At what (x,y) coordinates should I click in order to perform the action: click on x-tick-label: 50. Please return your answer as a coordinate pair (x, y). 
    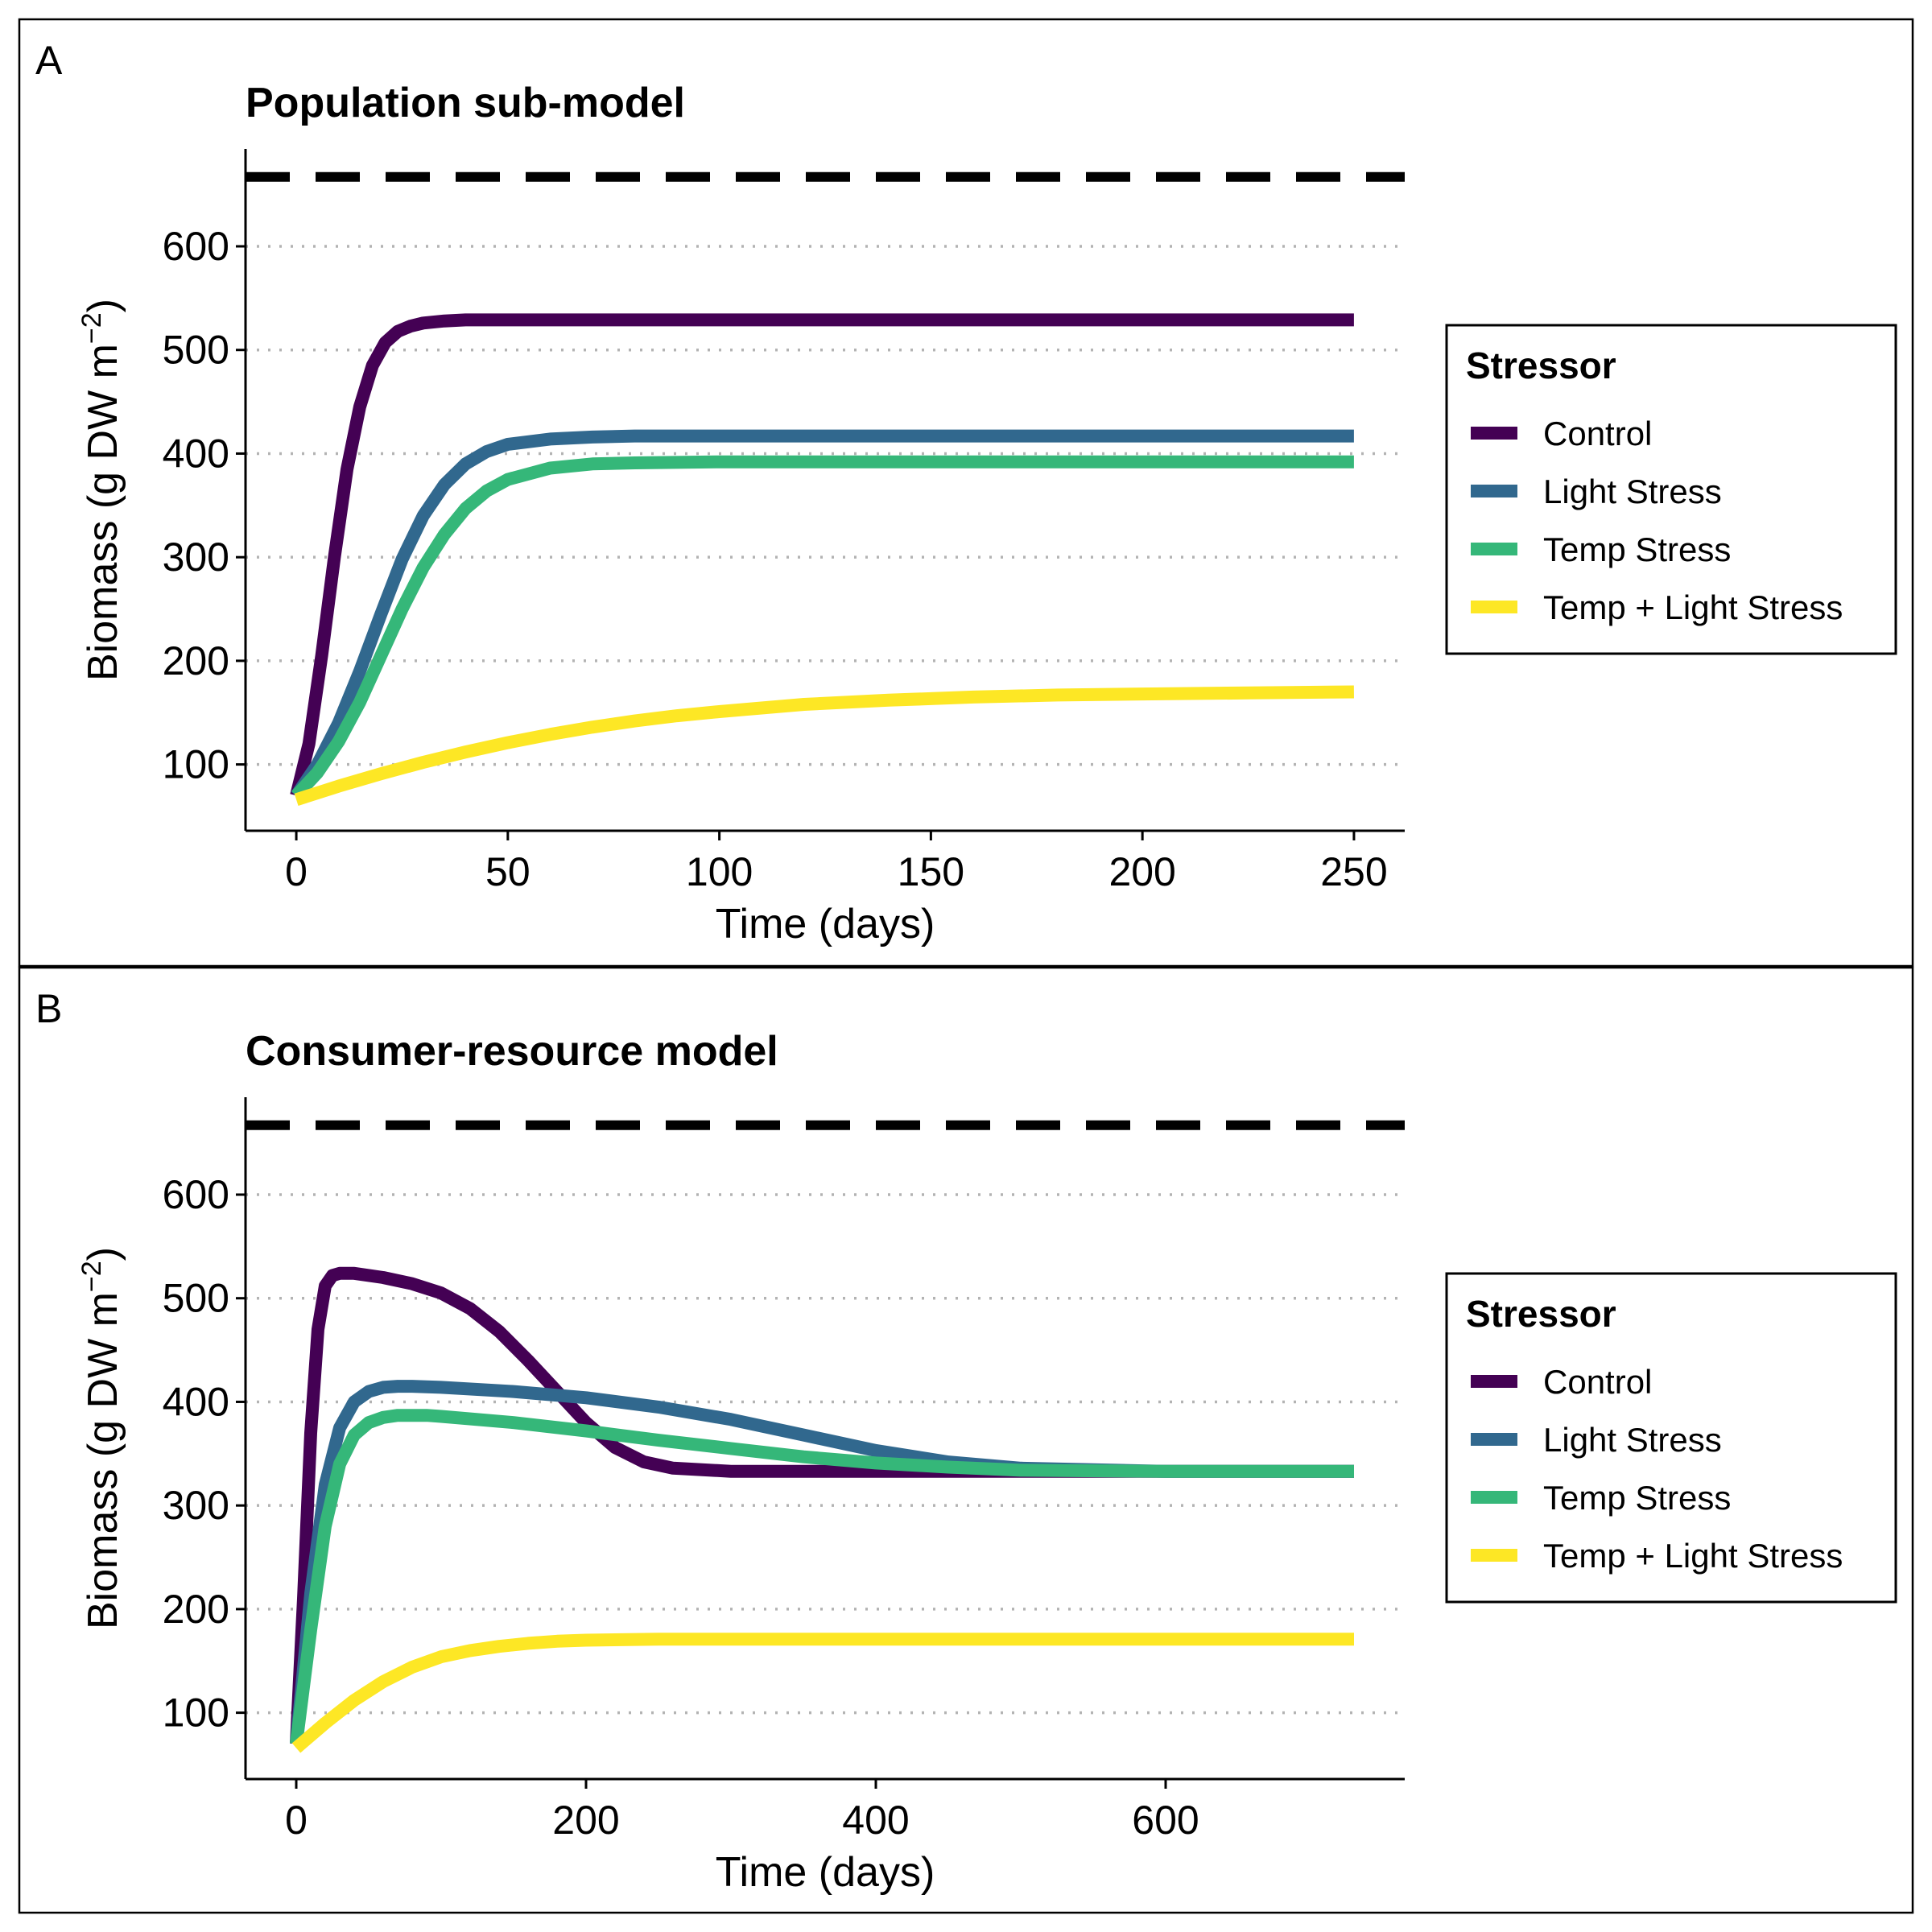
    Looking at the image, I should click on (507, 871).